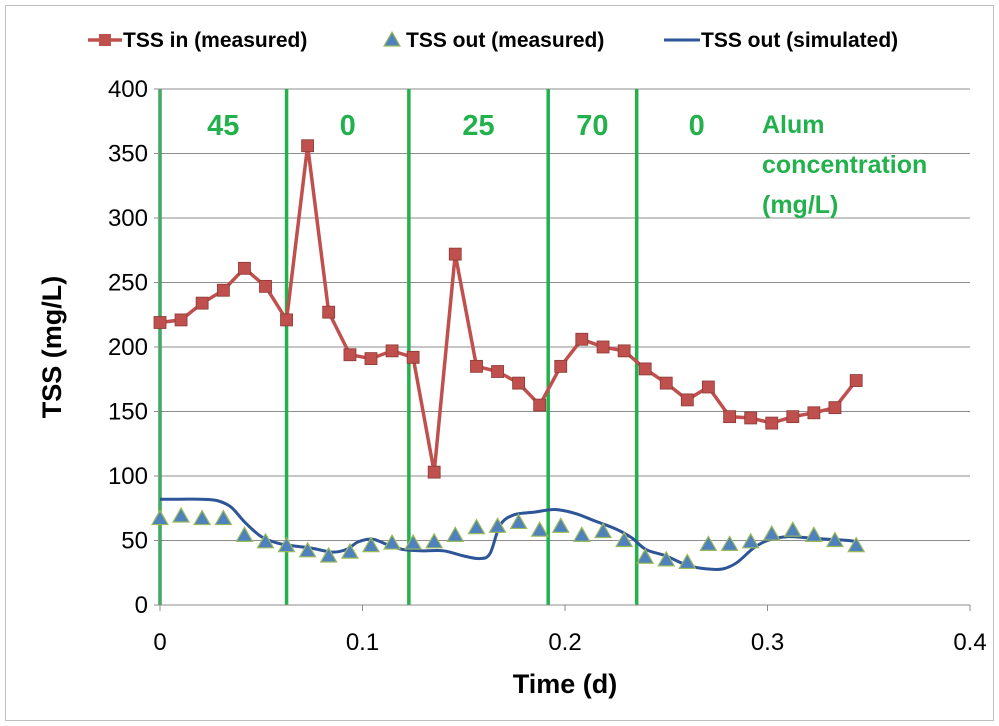 The height and width of the screenshot is (726, 999). I want to click on y-tick-label: 100, so click(128, 476).